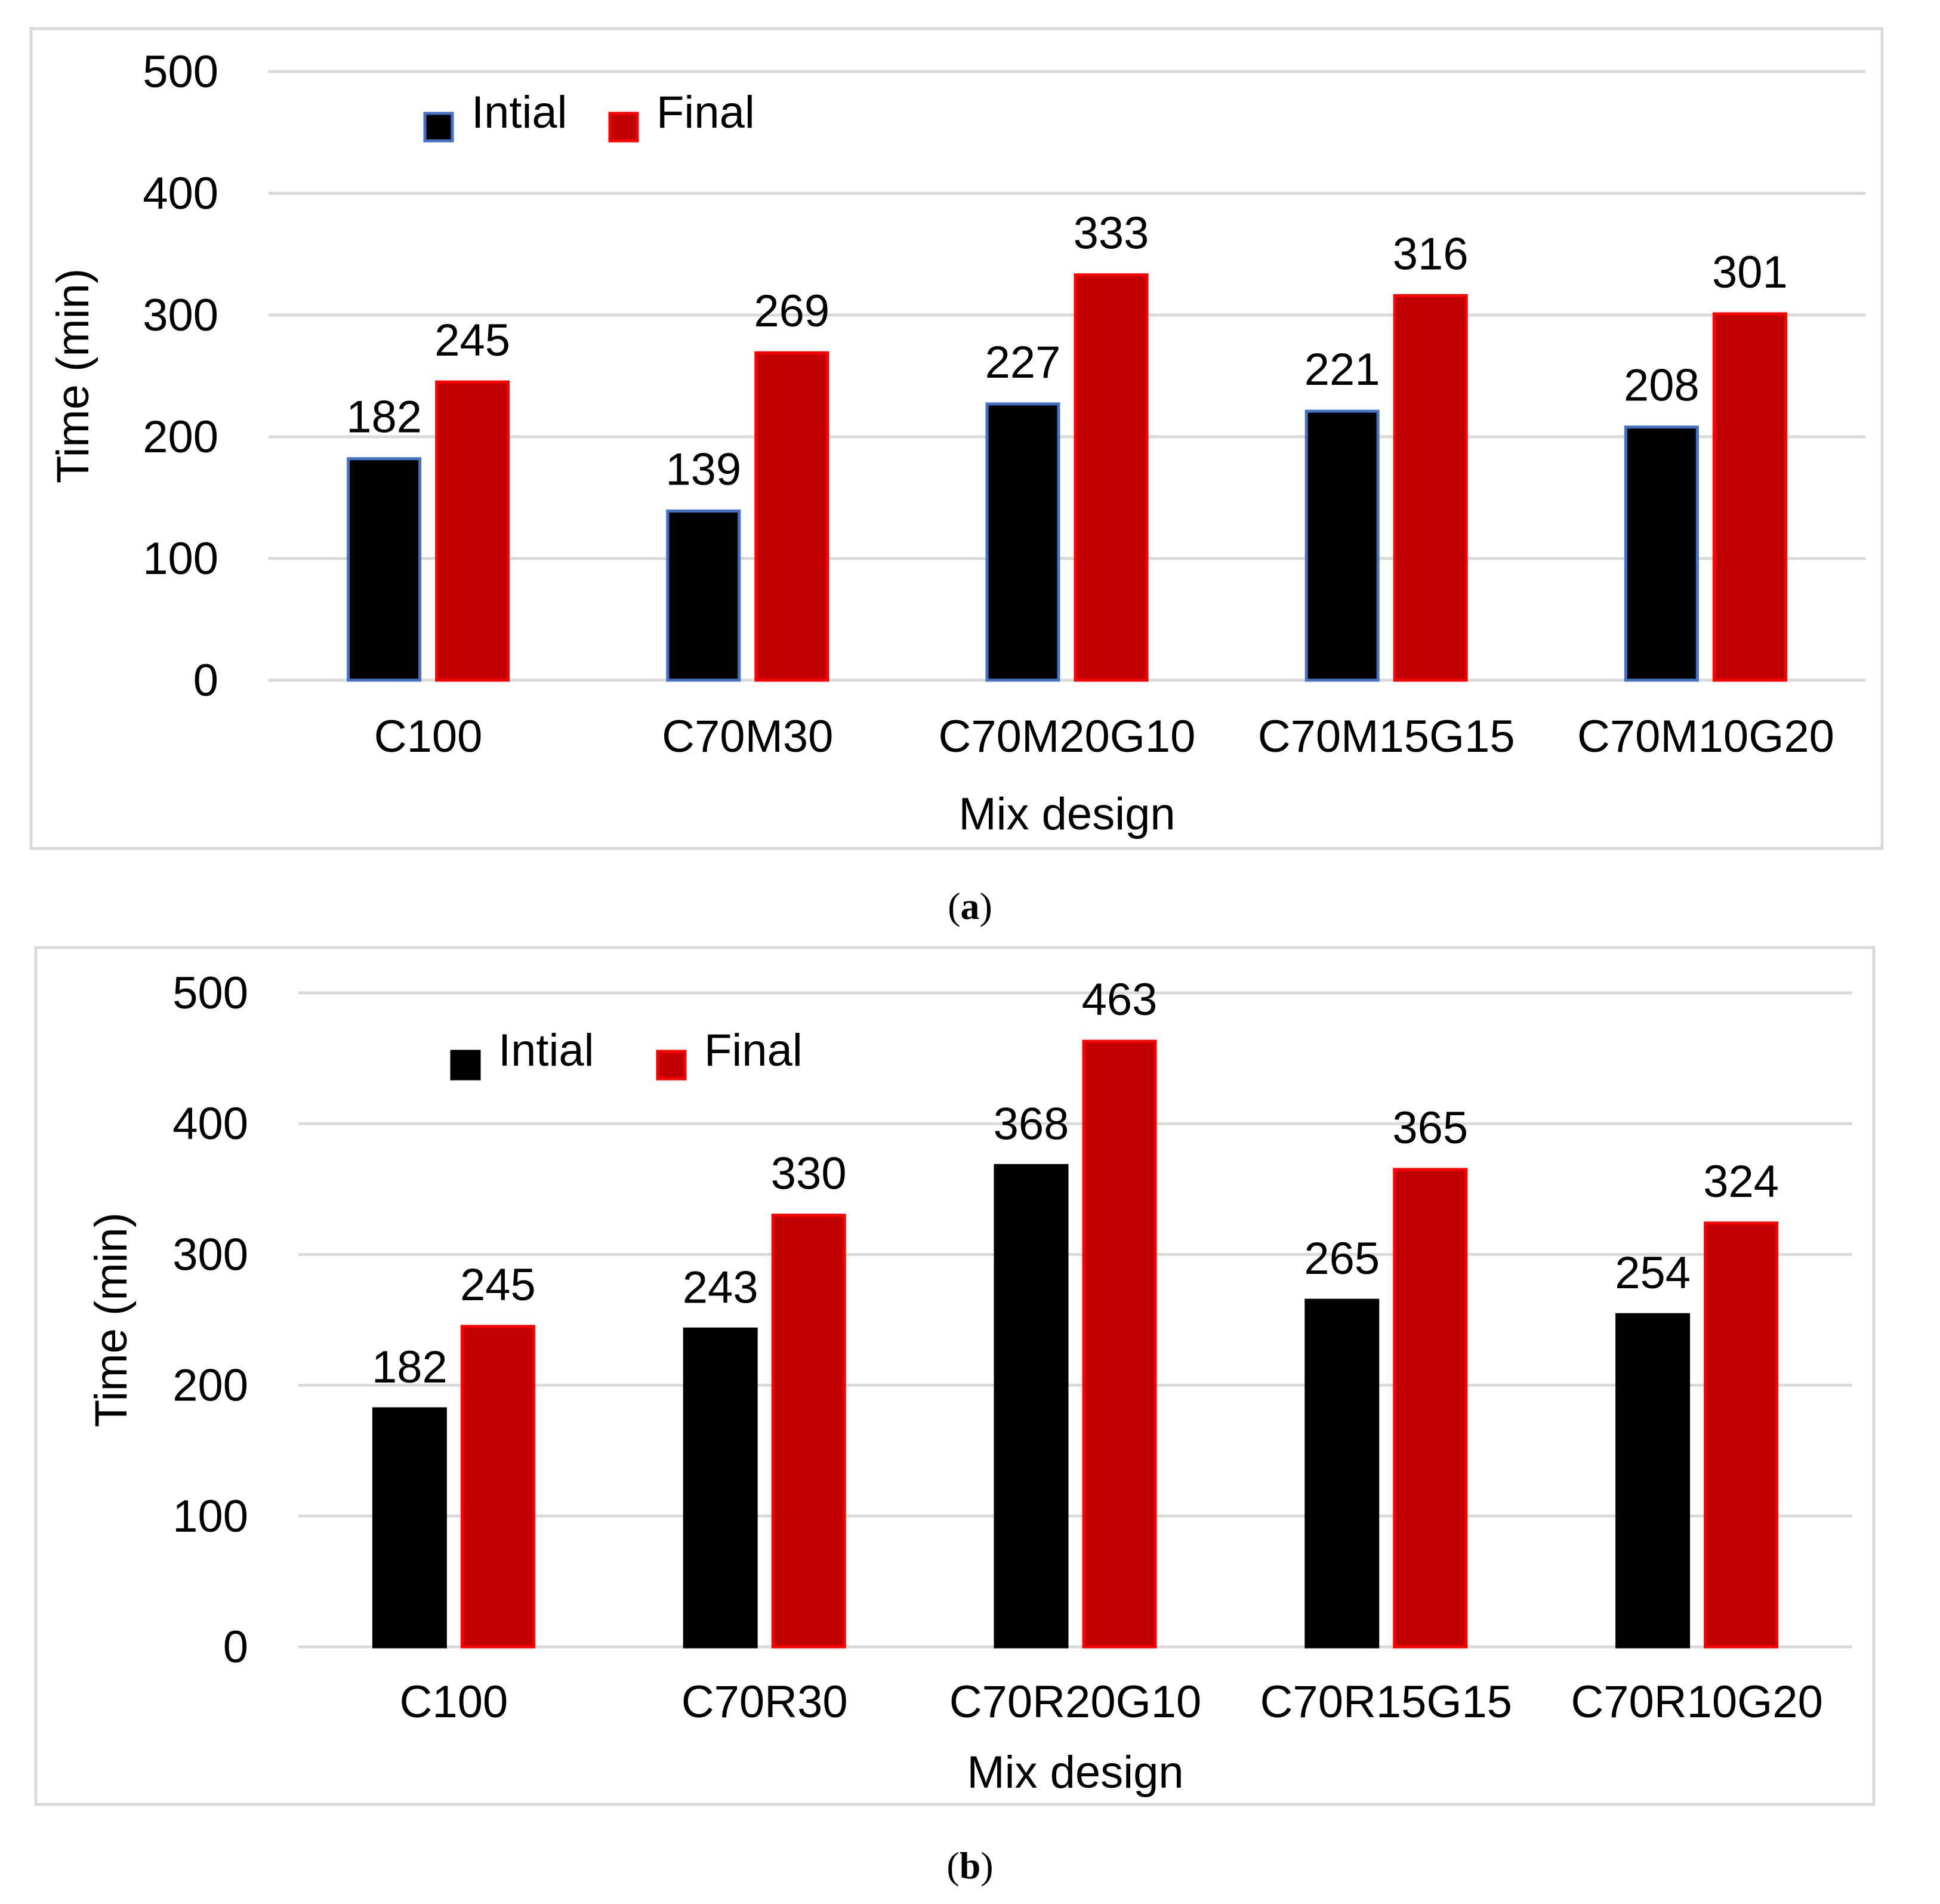 The image size is (1940, 1904). Describe the element at coordinates (1430, 1408) in the screenshot. I see `bar-final-c70r15g15` at that location.